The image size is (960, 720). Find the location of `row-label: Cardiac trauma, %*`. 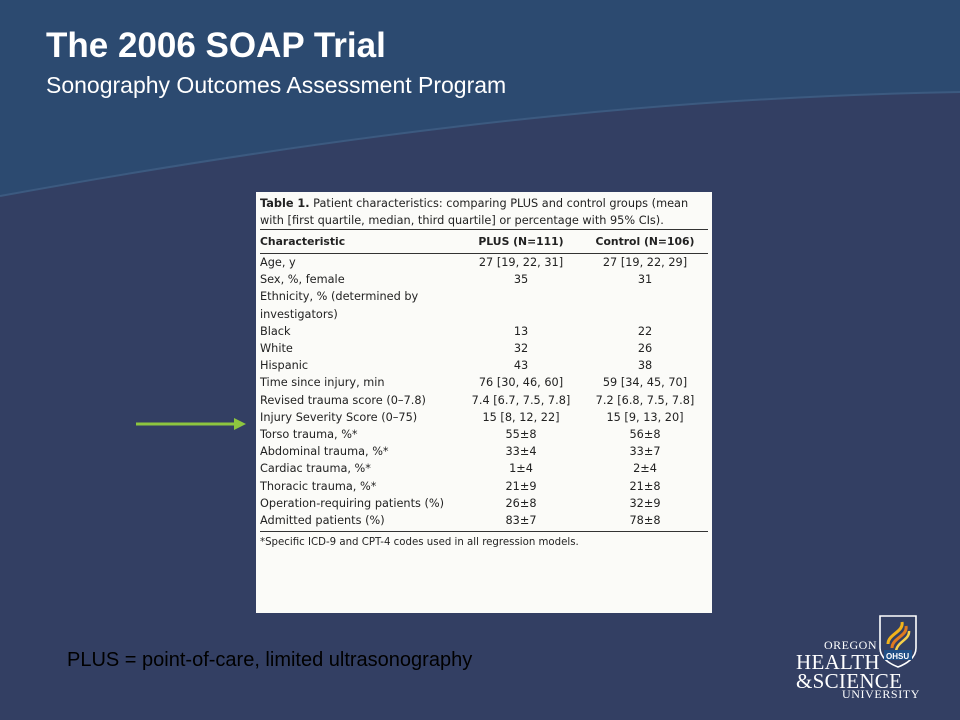

row-label: Cardiac trauma, %* is located at coordinates (315, 469).